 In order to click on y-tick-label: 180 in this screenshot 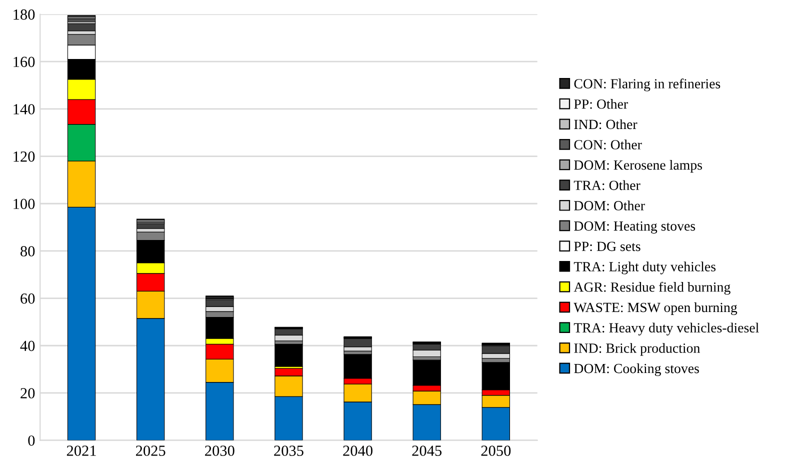, I will do `click(24, 14)`.